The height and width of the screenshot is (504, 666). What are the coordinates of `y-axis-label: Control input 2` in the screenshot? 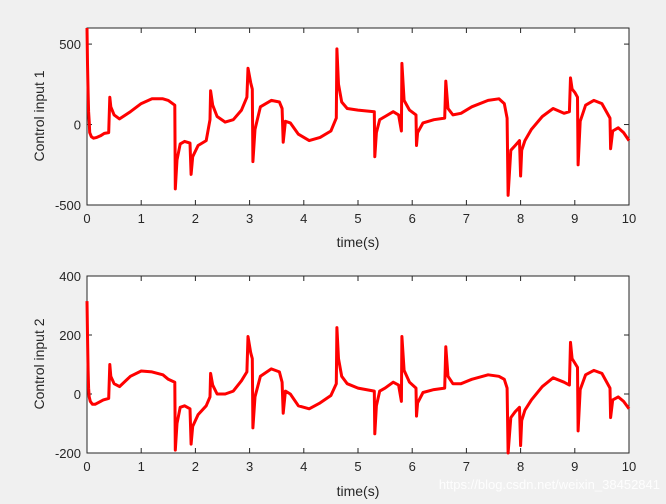 It's located at (39, 363).